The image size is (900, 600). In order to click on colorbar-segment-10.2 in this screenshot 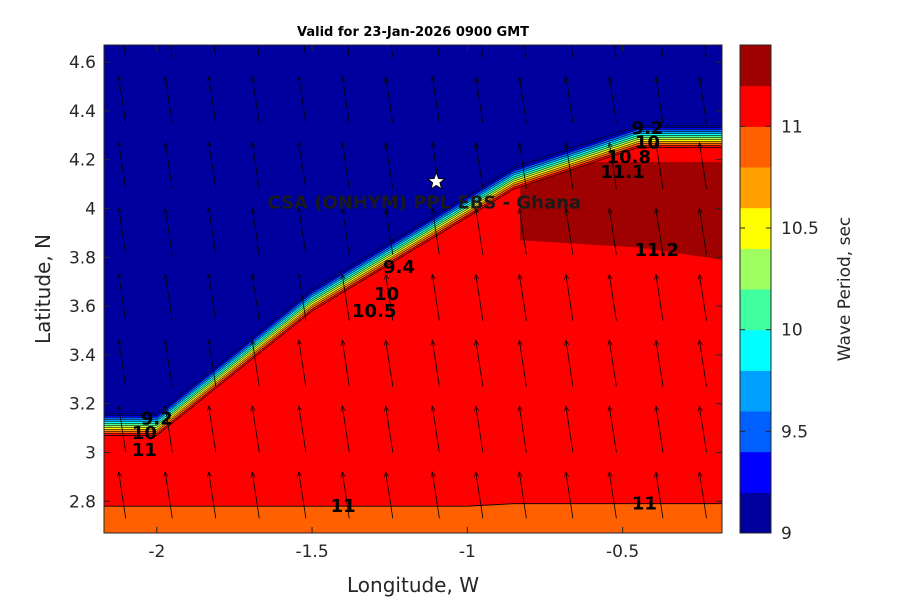, I will do `click(755, 269)`.